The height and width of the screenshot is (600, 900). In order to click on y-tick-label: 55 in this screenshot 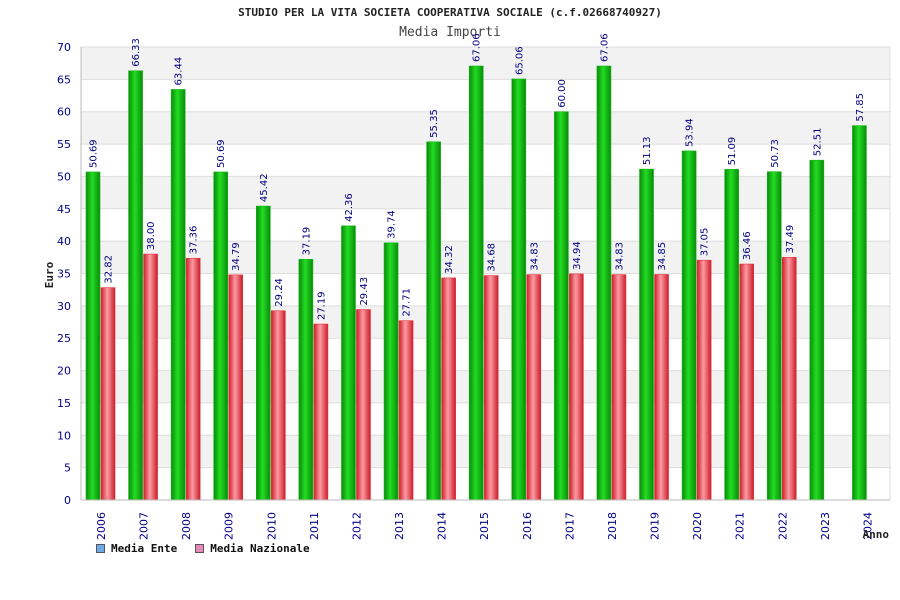, I will do `click(64, 144)`.